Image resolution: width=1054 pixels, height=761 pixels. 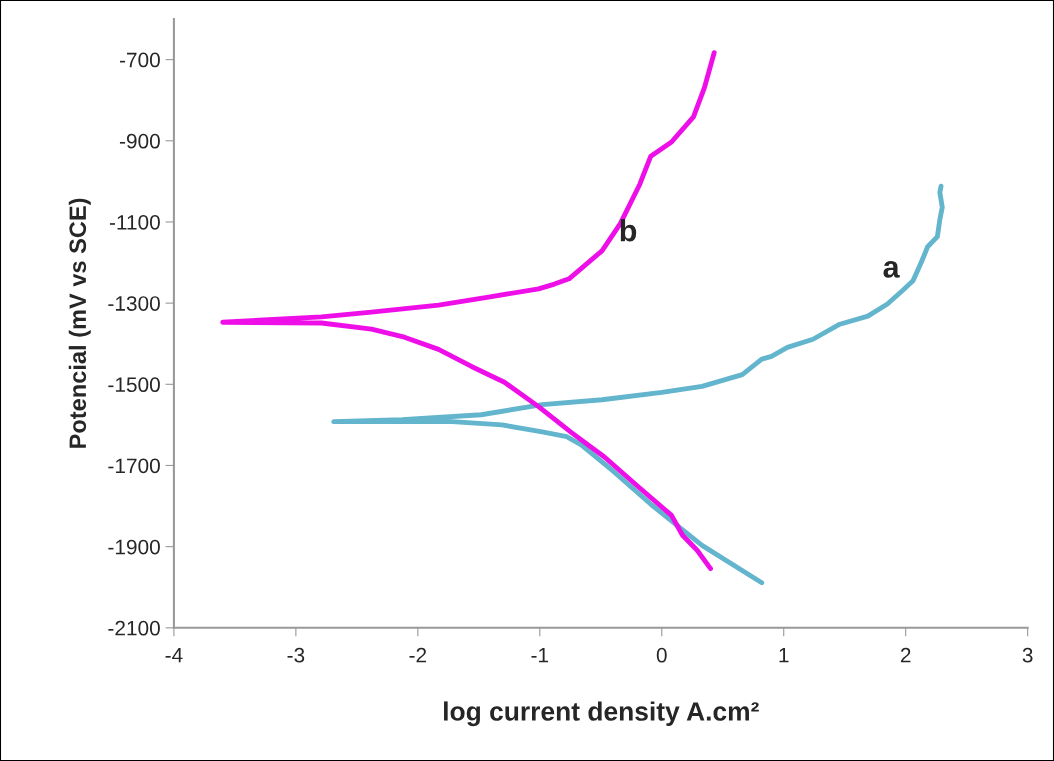 What do you see at coordinates (134, 385) in the screenshot?
I see `y-tick-label: -1500` at bounding box center [134, 385].